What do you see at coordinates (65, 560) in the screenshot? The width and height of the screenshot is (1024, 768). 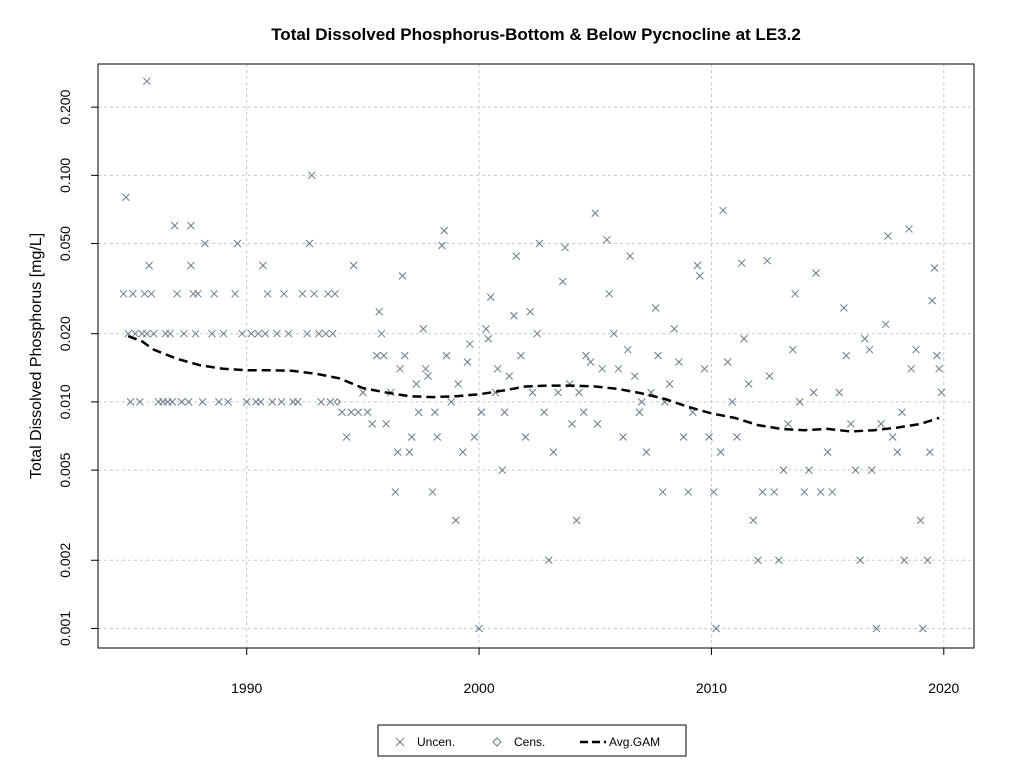 I see `y-tick-label-0.002: 0.002` at bounding box center [65, 560].